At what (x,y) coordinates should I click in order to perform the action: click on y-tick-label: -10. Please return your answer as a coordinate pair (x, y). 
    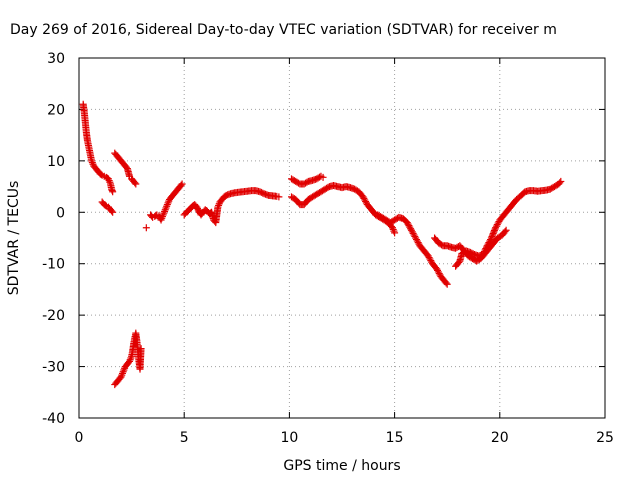
    Looking at the image, I should click on (53, 265).